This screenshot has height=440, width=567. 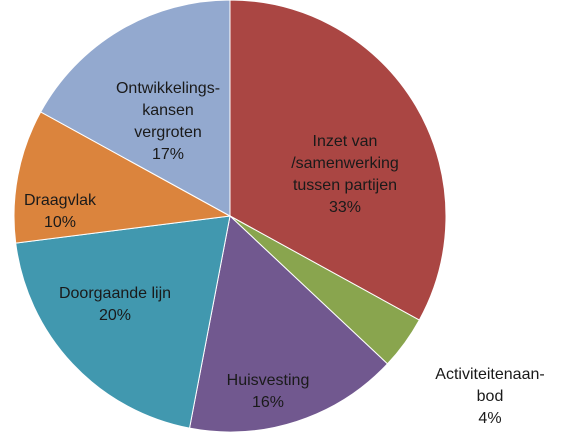 What do you see at coordinates (345, 207) in the screenshot?
I see `value-label: 33%` at bounding box center [345, 207].